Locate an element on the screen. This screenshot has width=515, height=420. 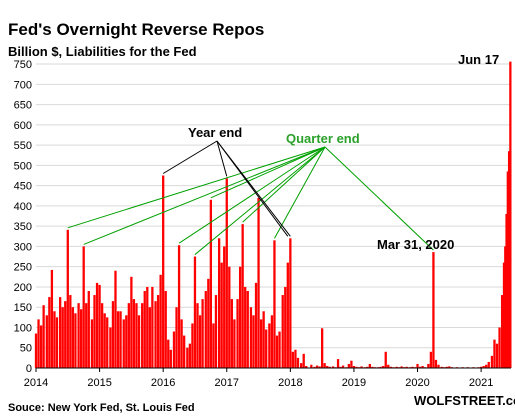
x-tick-label: 2016 is located at coordinates (163, 383).